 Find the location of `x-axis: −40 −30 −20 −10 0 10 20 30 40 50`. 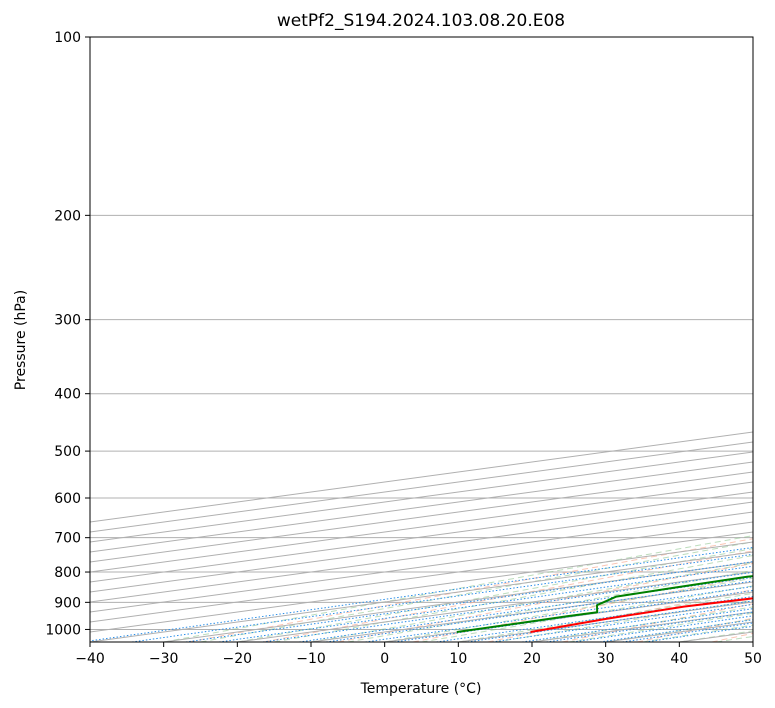

x-axis: −40 −30 −20 −10 0 10 20 30 40 50 is located at coordinates (418, 654).